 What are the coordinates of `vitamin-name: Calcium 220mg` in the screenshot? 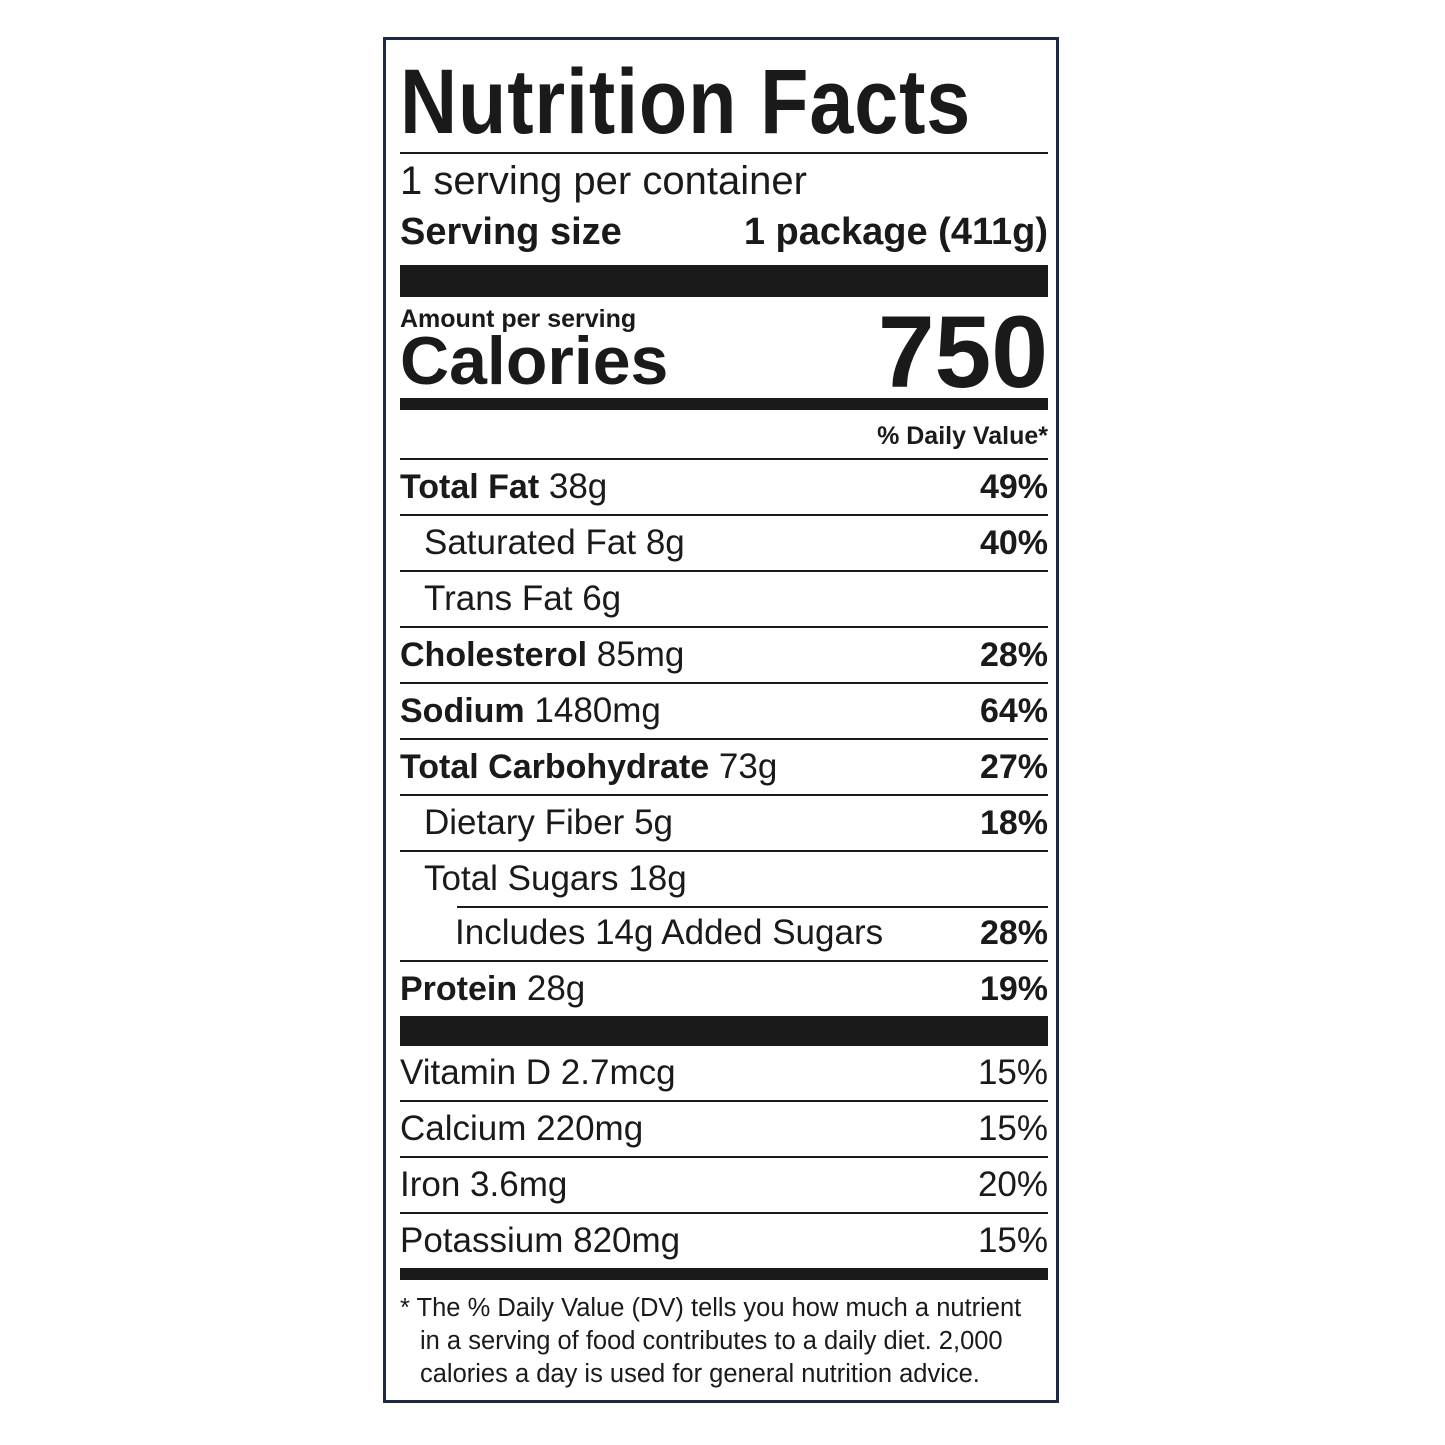 It's located at (522, 1128).